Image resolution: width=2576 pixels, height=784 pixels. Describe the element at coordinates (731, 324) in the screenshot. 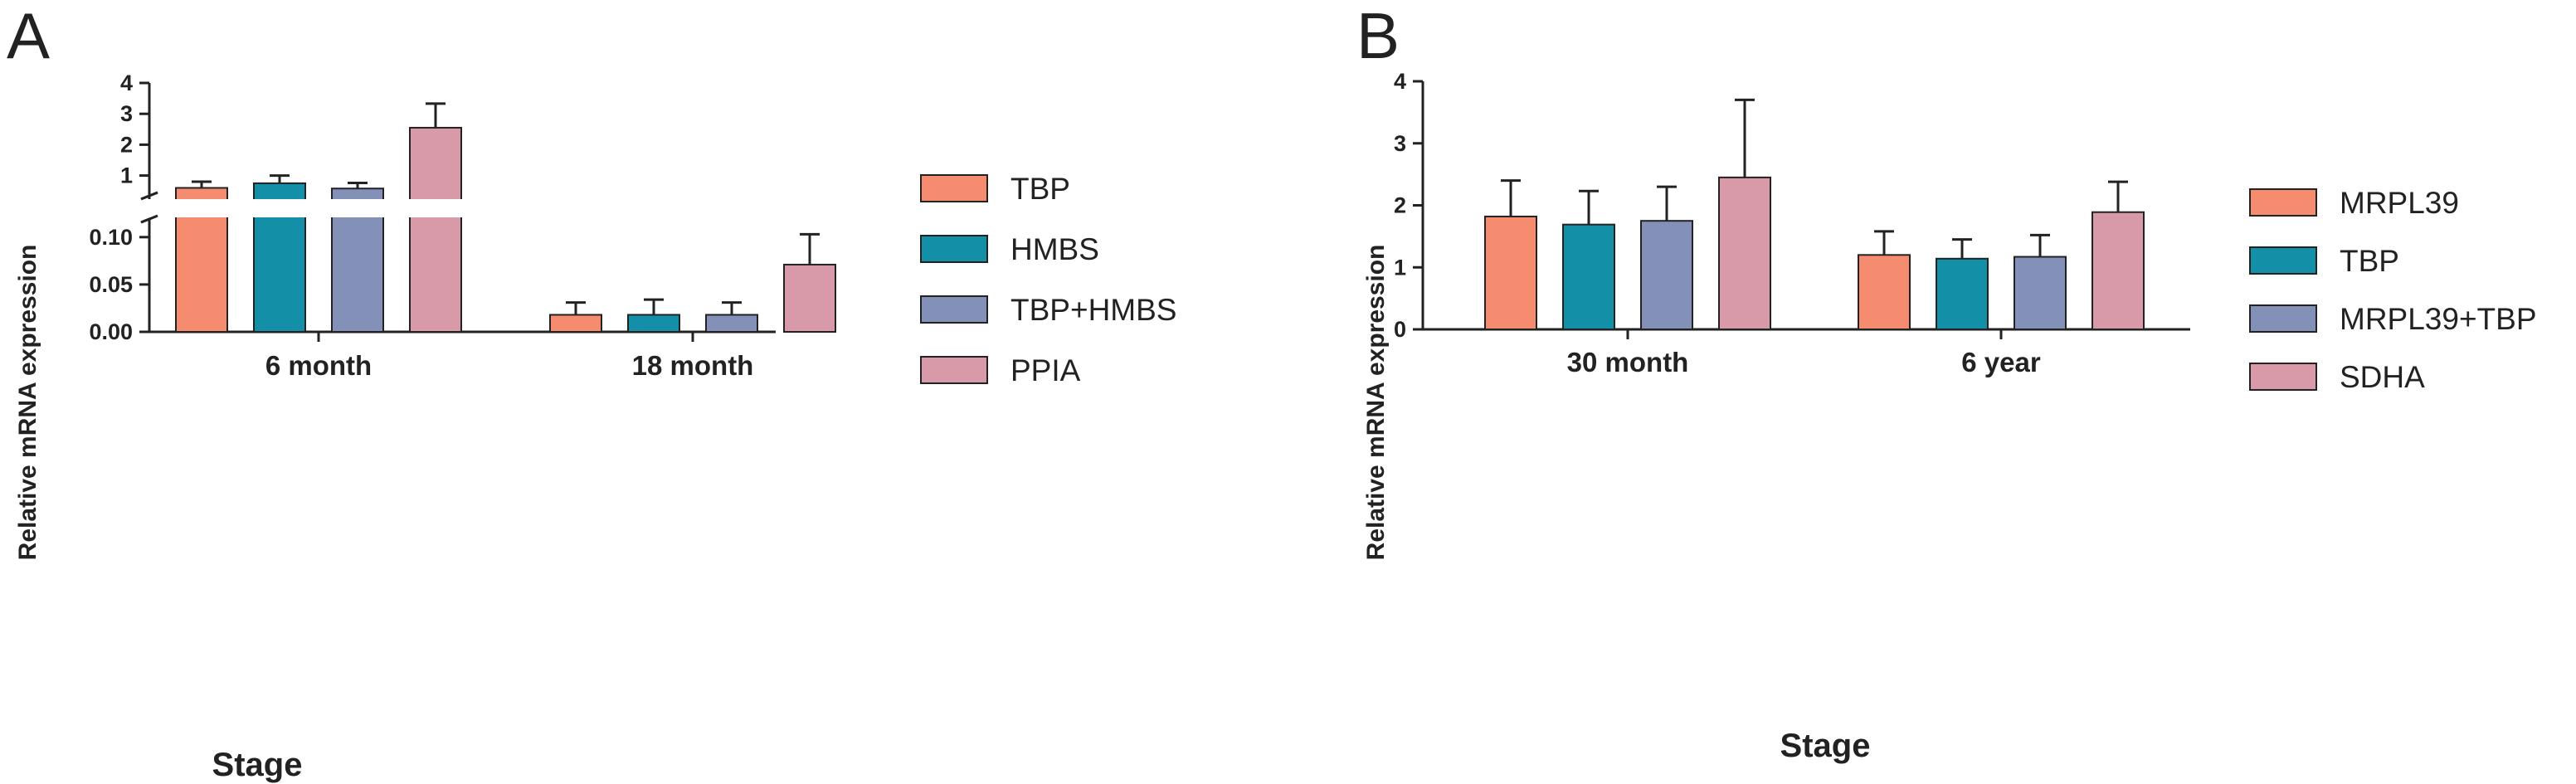

I see `bar-tbp-hmbs-18-month` at that location.